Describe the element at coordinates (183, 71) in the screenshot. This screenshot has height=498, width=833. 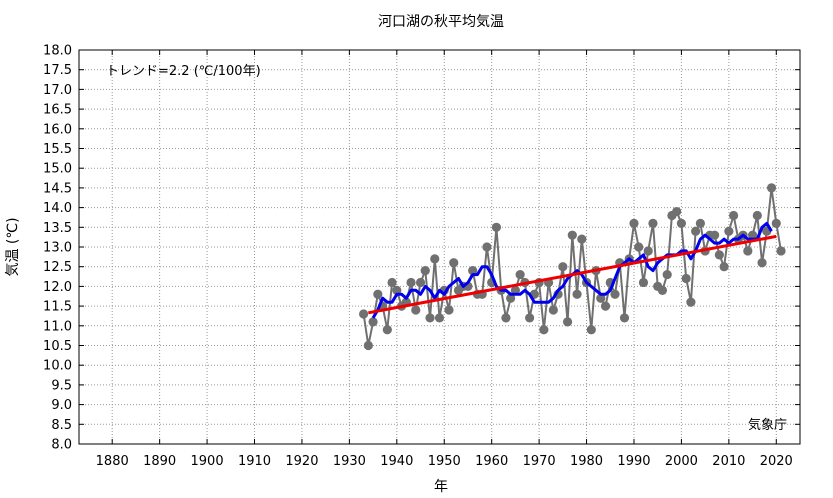
I see `trend-label: トレンド=2.2 (℃/100年)` at that location.